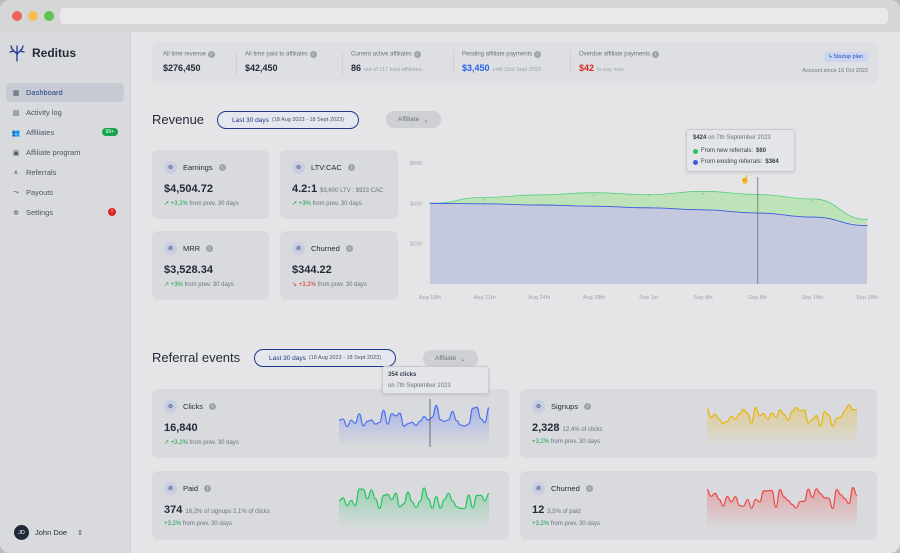 The height and width of the screenshot is (553, 900). I want to click on app-logo: Reditus, so click(42, 53).